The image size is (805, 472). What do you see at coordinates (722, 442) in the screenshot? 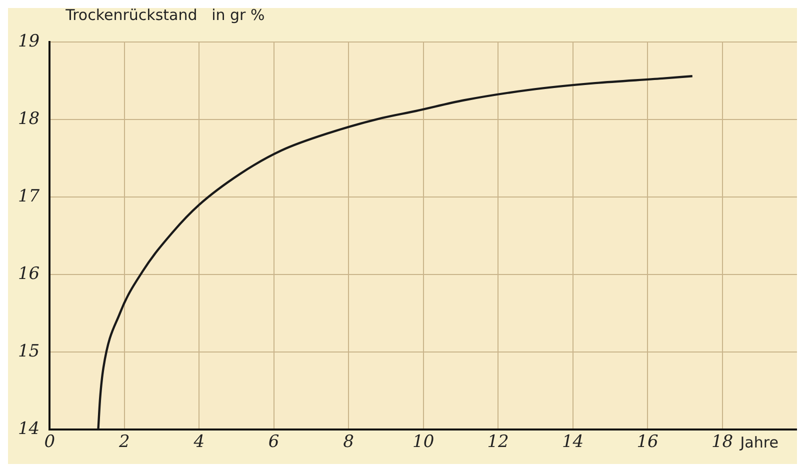
I see `x-tick-label: 18` at bounding box center [722, 442].